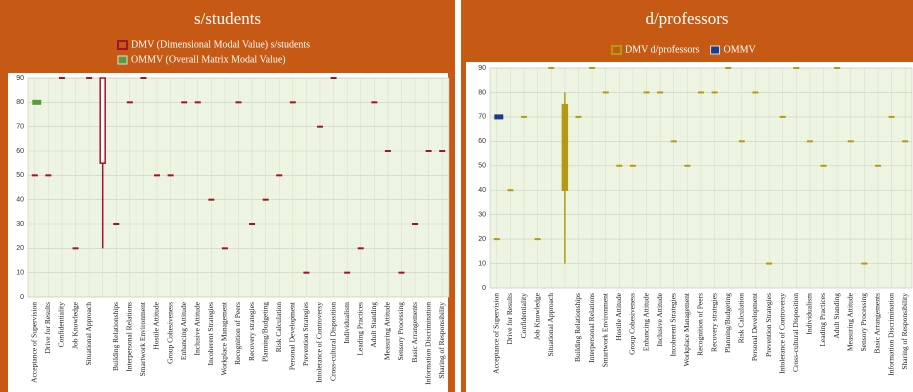 The image size is (913, 392). I want to click on x-tick-label: Drive for Results, so click(509, 319).